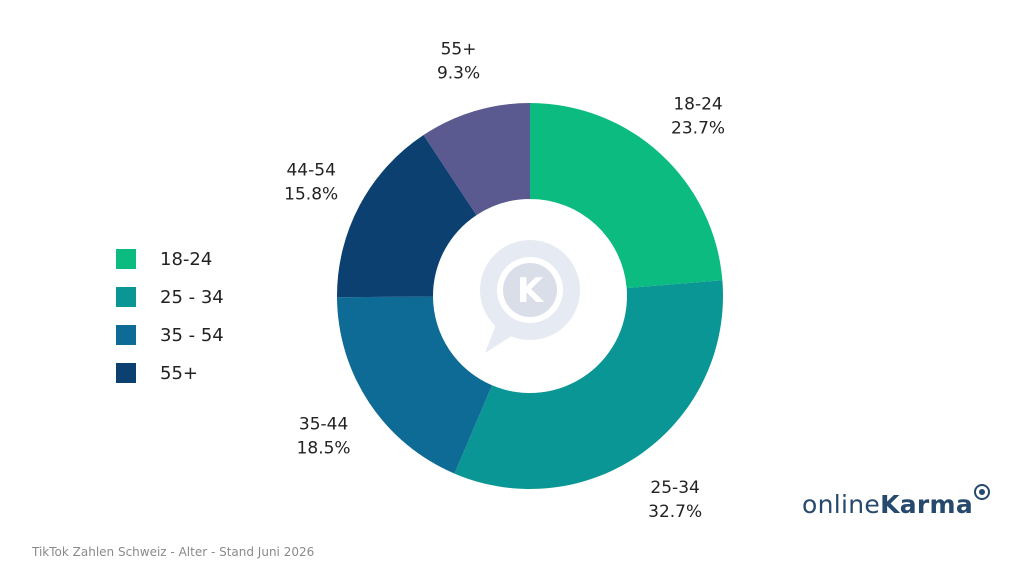 The width and height of the screenshot is (1024, 576). Describe the element at coordinates (311, 194) in the screenshot. I see `slice-value-label: 15.8%` at that location.